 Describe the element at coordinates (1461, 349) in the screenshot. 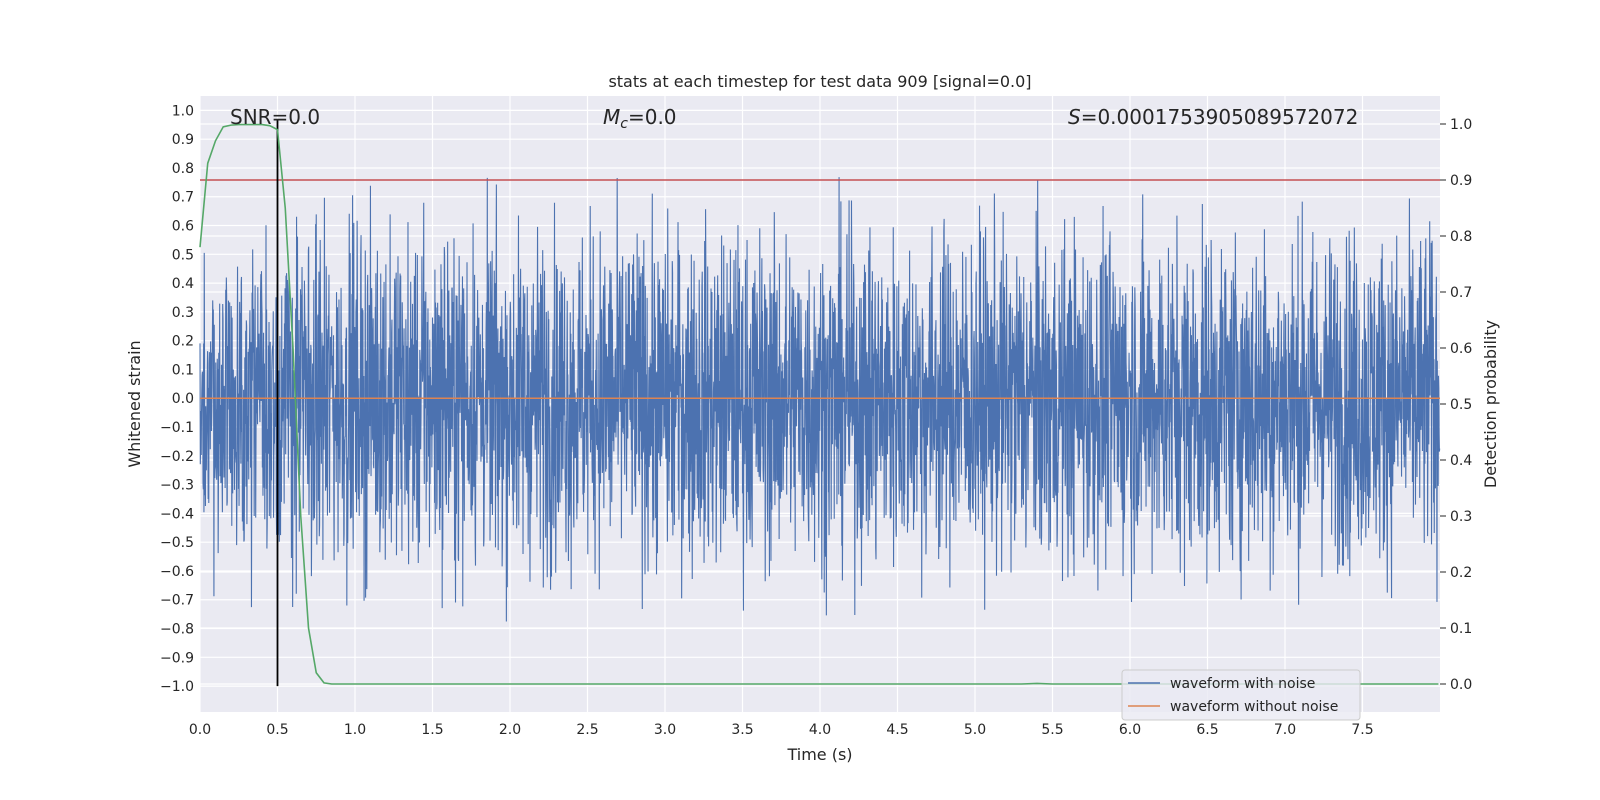

I see `y-right-tick-label: 0.6` at that location.